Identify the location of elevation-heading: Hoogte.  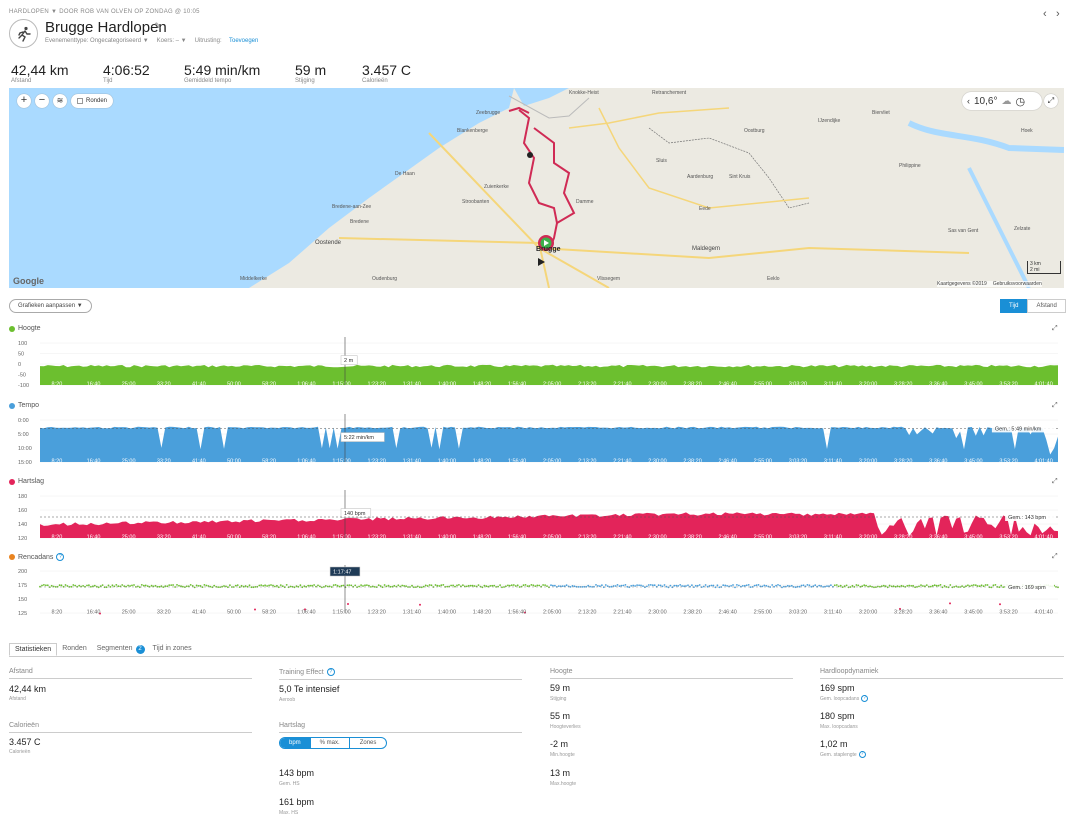
(671, 673).